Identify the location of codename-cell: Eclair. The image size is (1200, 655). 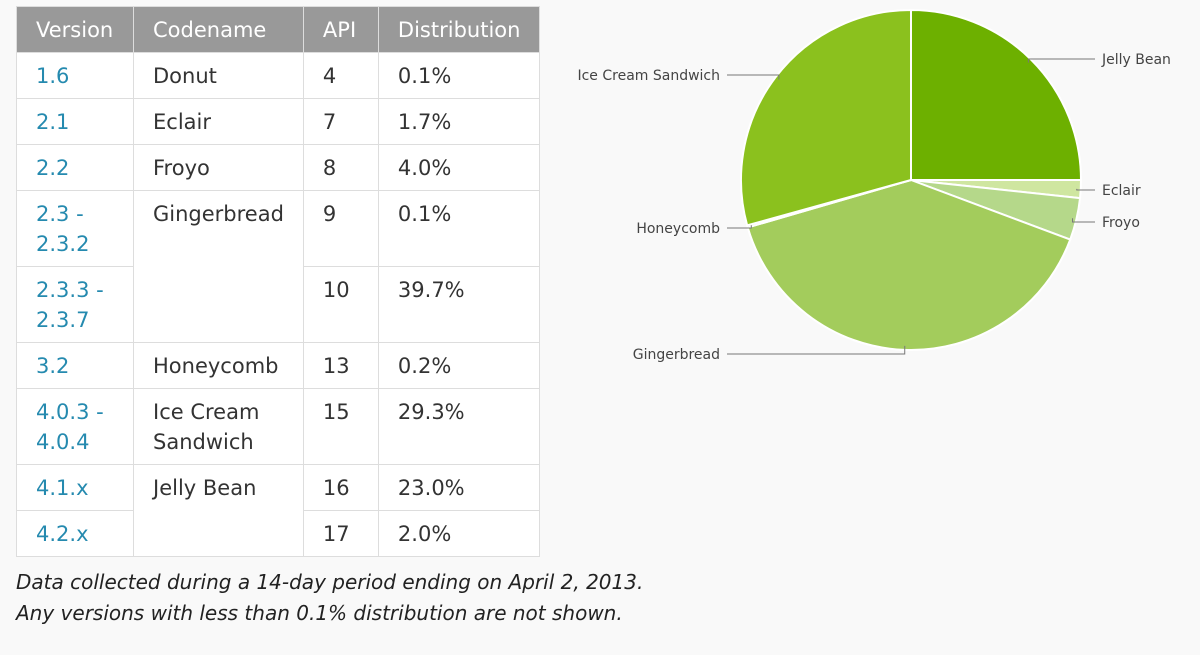
(218, 121).